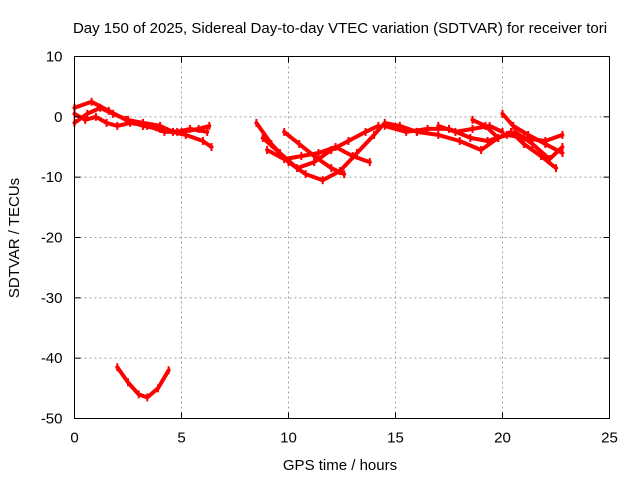 Image resolution: width=640 pixels, height=480 pixels. Describe the element at coordinates (54, 57) in the screenshot. I see `y-tick-label: 10` at that location.